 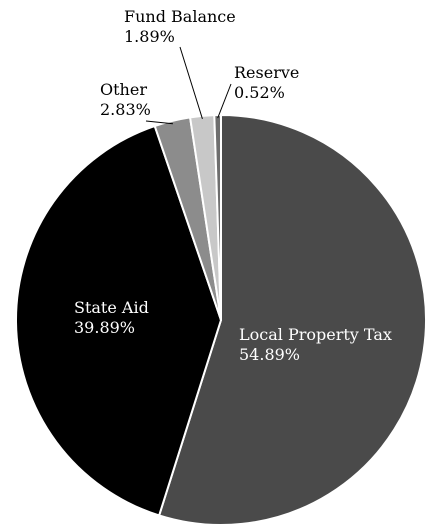 What do you see at coordinates (159, 122) in the screenshot?
I see `leader-line-other` at bounding box center [159, 122].